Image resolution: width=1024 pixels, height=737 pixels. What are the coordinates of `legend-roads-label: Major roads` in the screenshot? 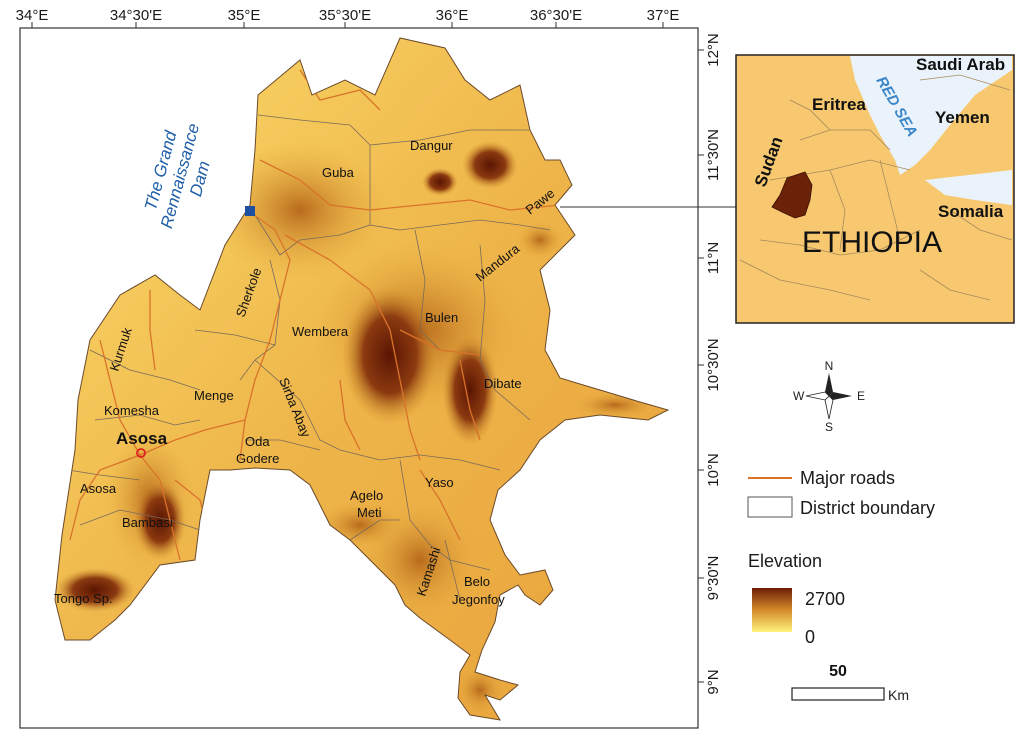 It's located at (847, 478).